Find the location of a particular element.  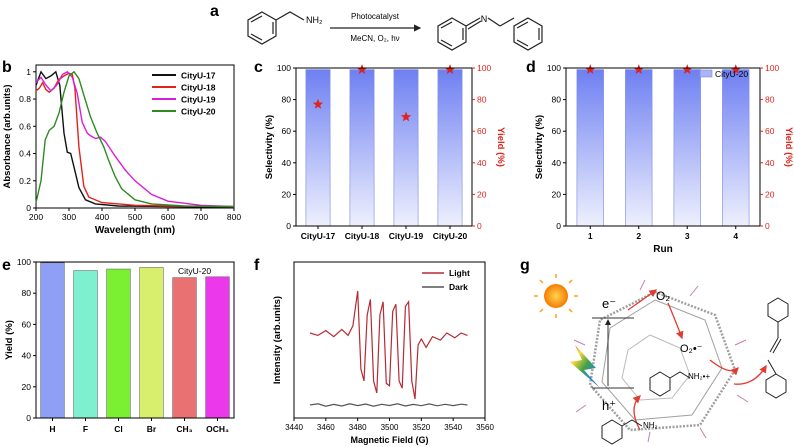

benzene-ring-reactant is located at coordinates (262, 28).